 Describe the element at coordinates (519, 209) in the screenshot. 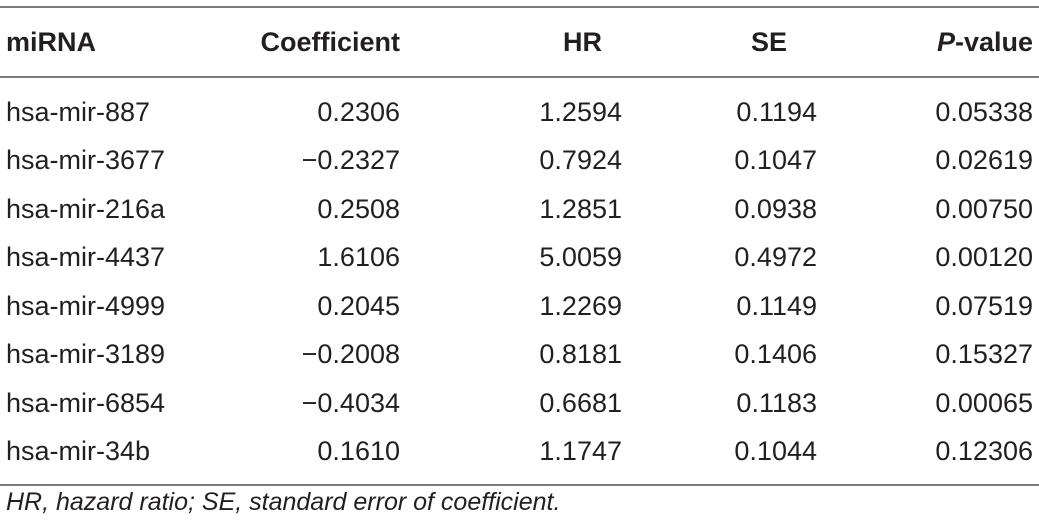

I see `table-row: hsa-mir-216a 0.2508 1.2851 0.0938 0.00750` at that location.